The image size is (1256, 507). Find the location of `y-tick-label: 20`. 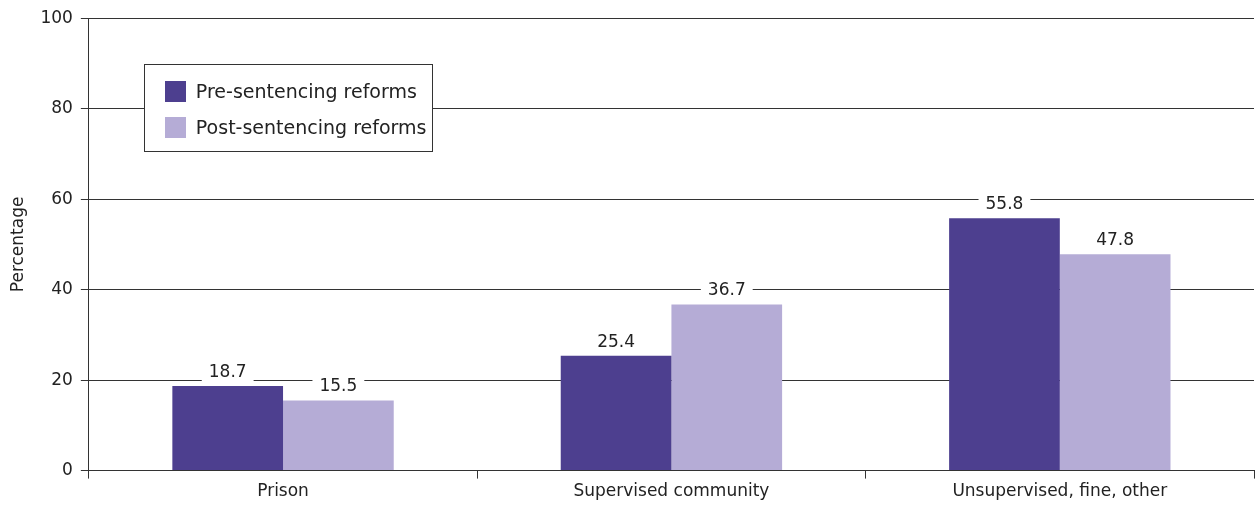

y-tick-label: 20 is located at coordinates (62, 378).